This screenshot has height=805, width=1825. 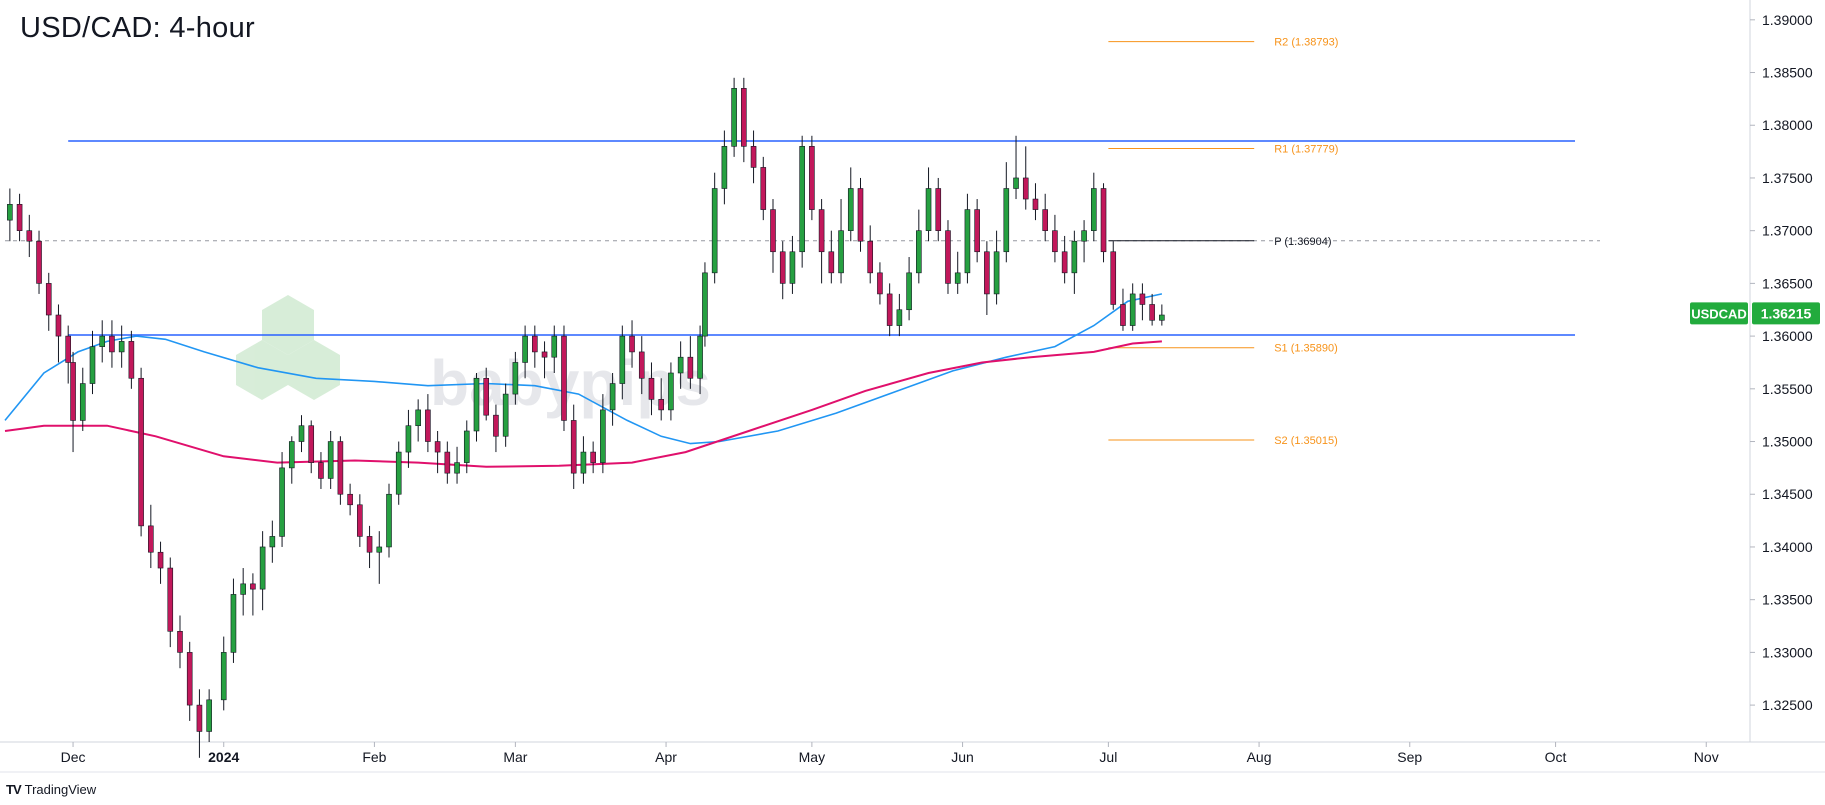 What do you see at coordinates (1787, 705) in the screenshot?
I see `y-tick-label: 1.32500` at bounding box center [1787, 705].